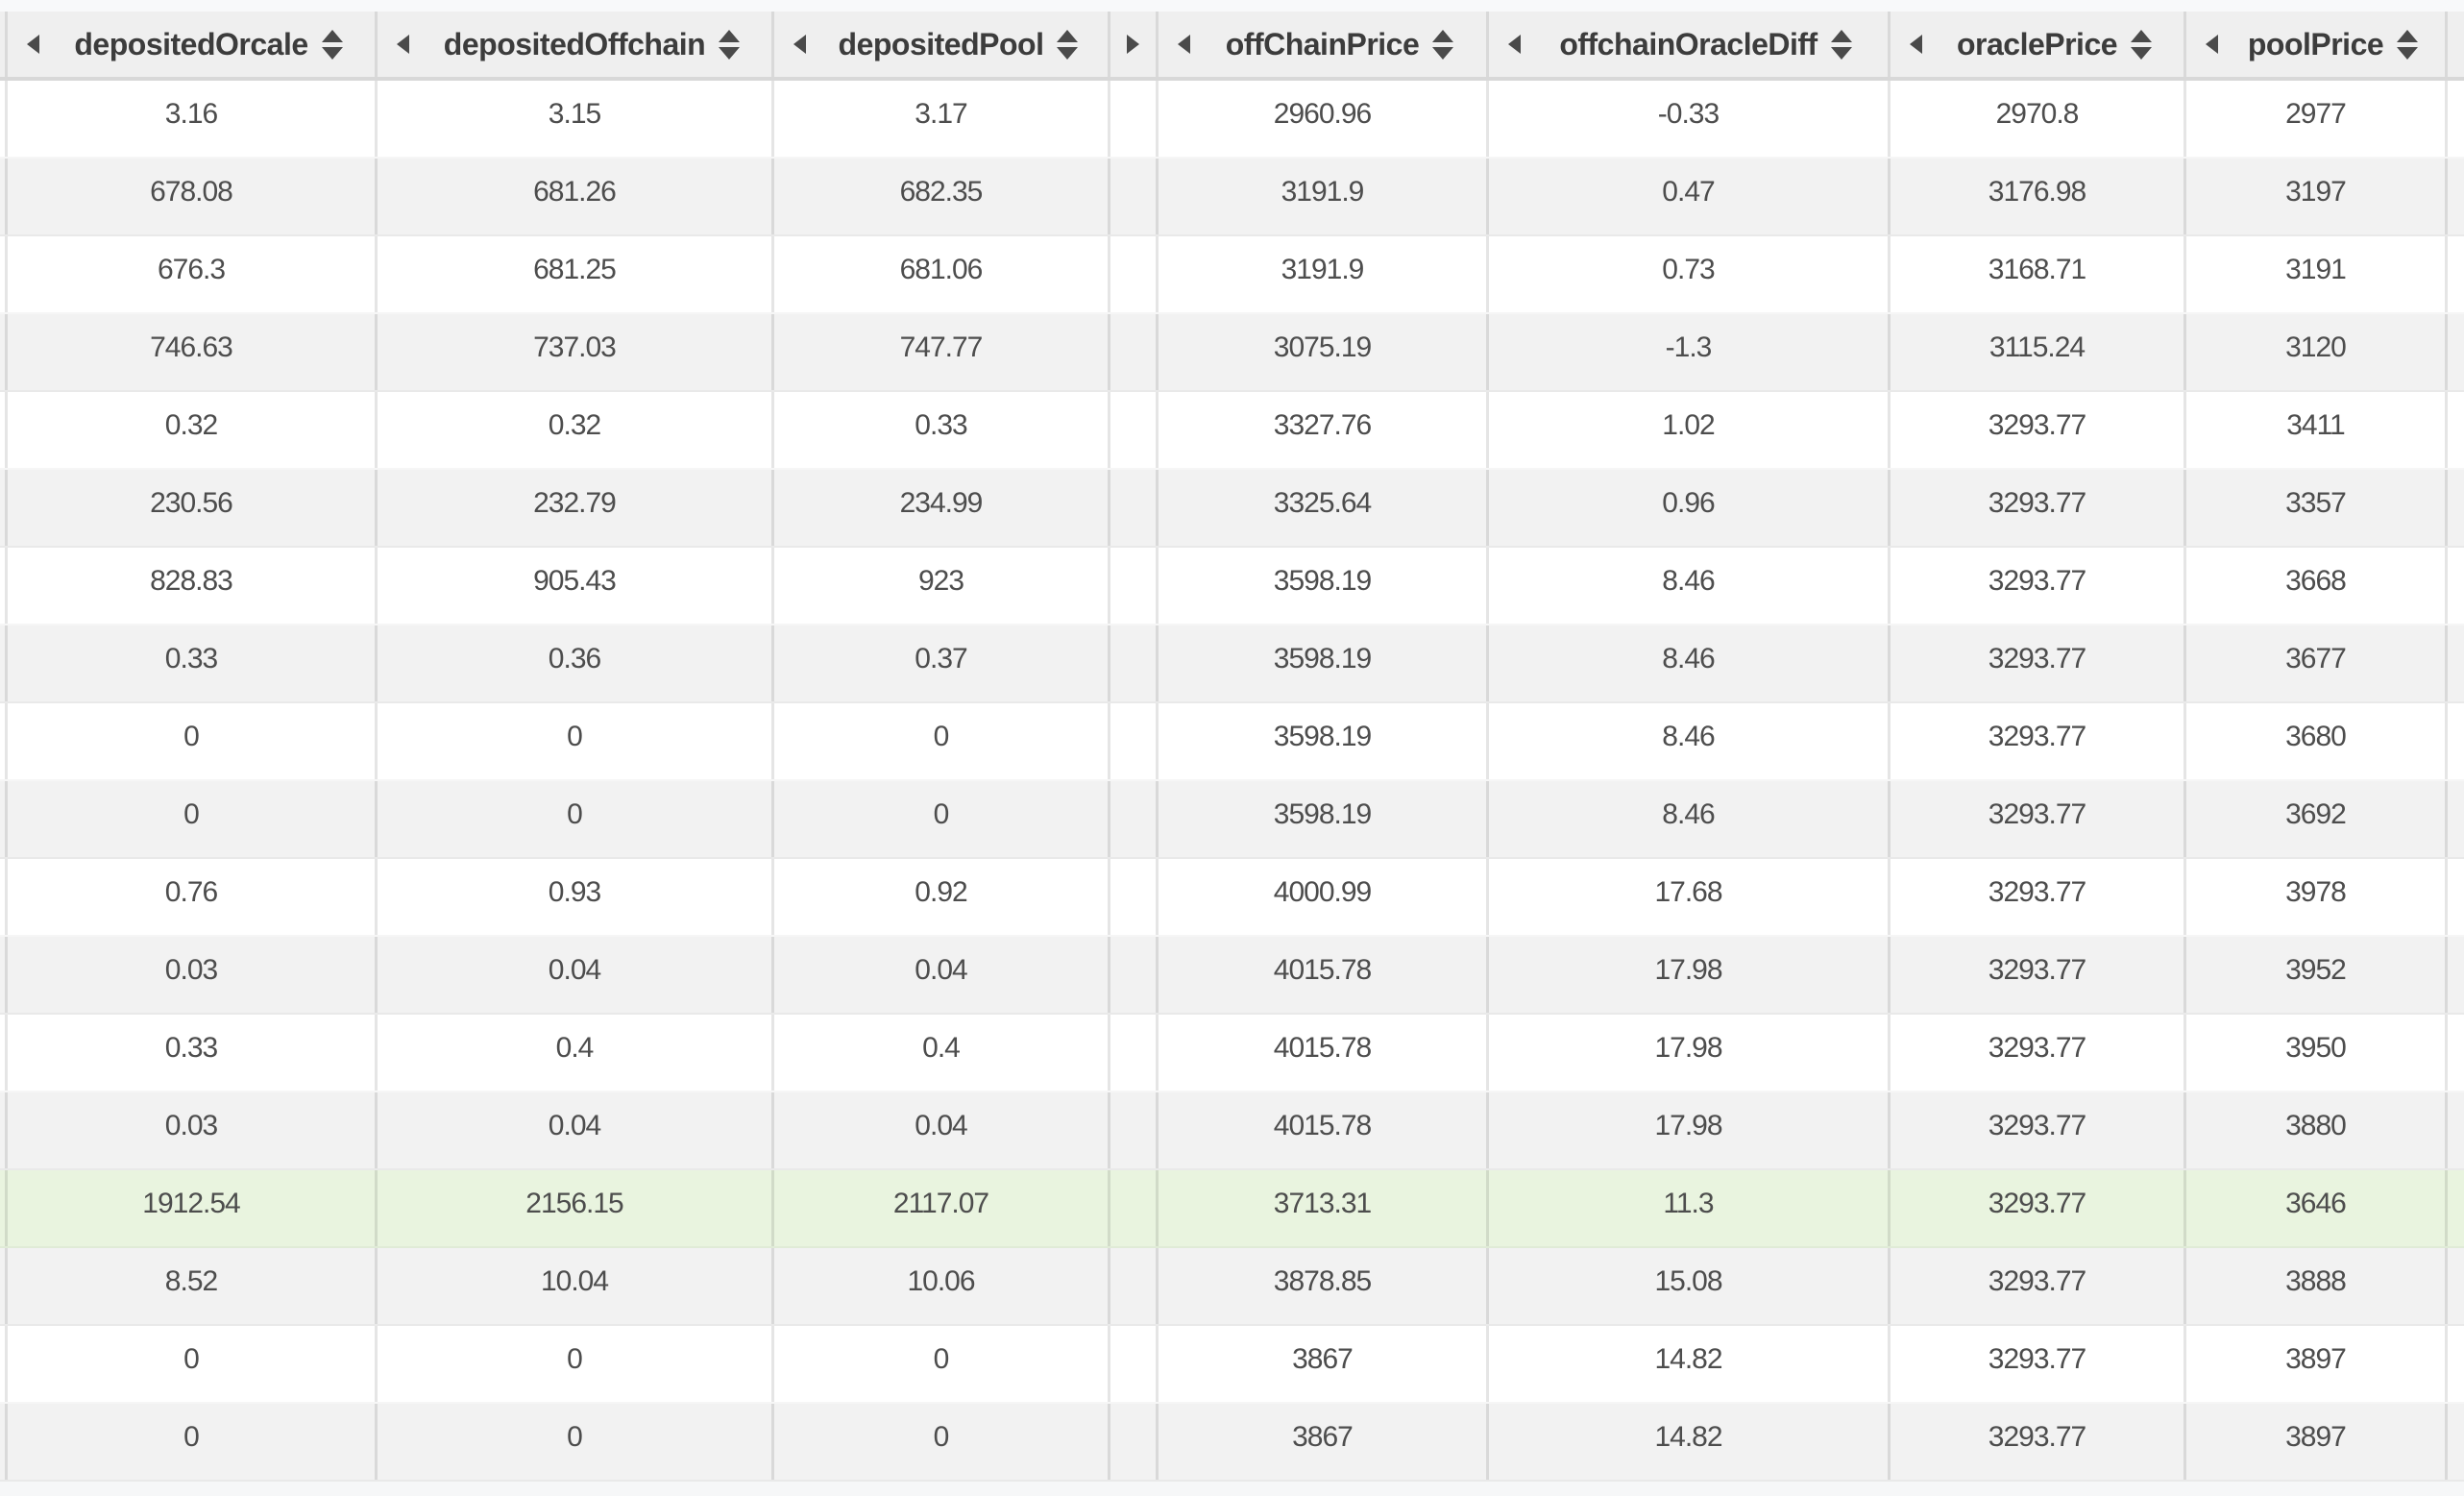  Describe the element at coordinates (2317, 586) in the screenshot. I see `table-cell-poolPrice: 3668` at that location.